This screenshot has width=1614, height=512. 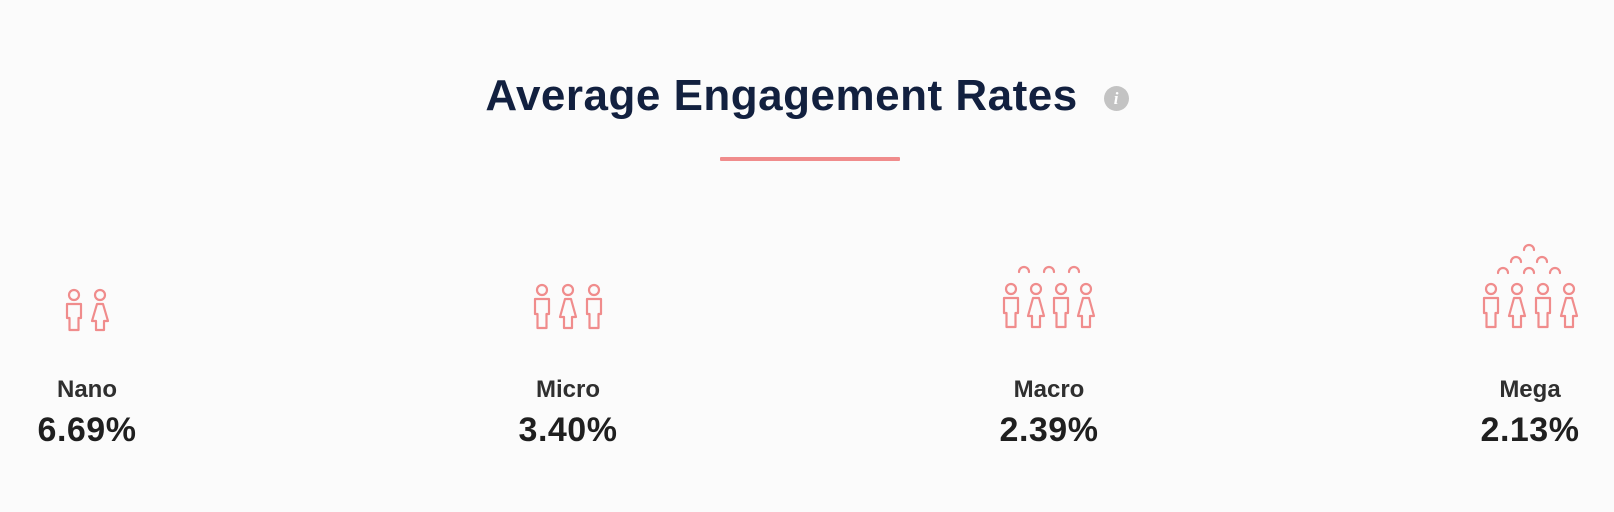 I want to click on two-people-icon, so click(x=98, y=289).